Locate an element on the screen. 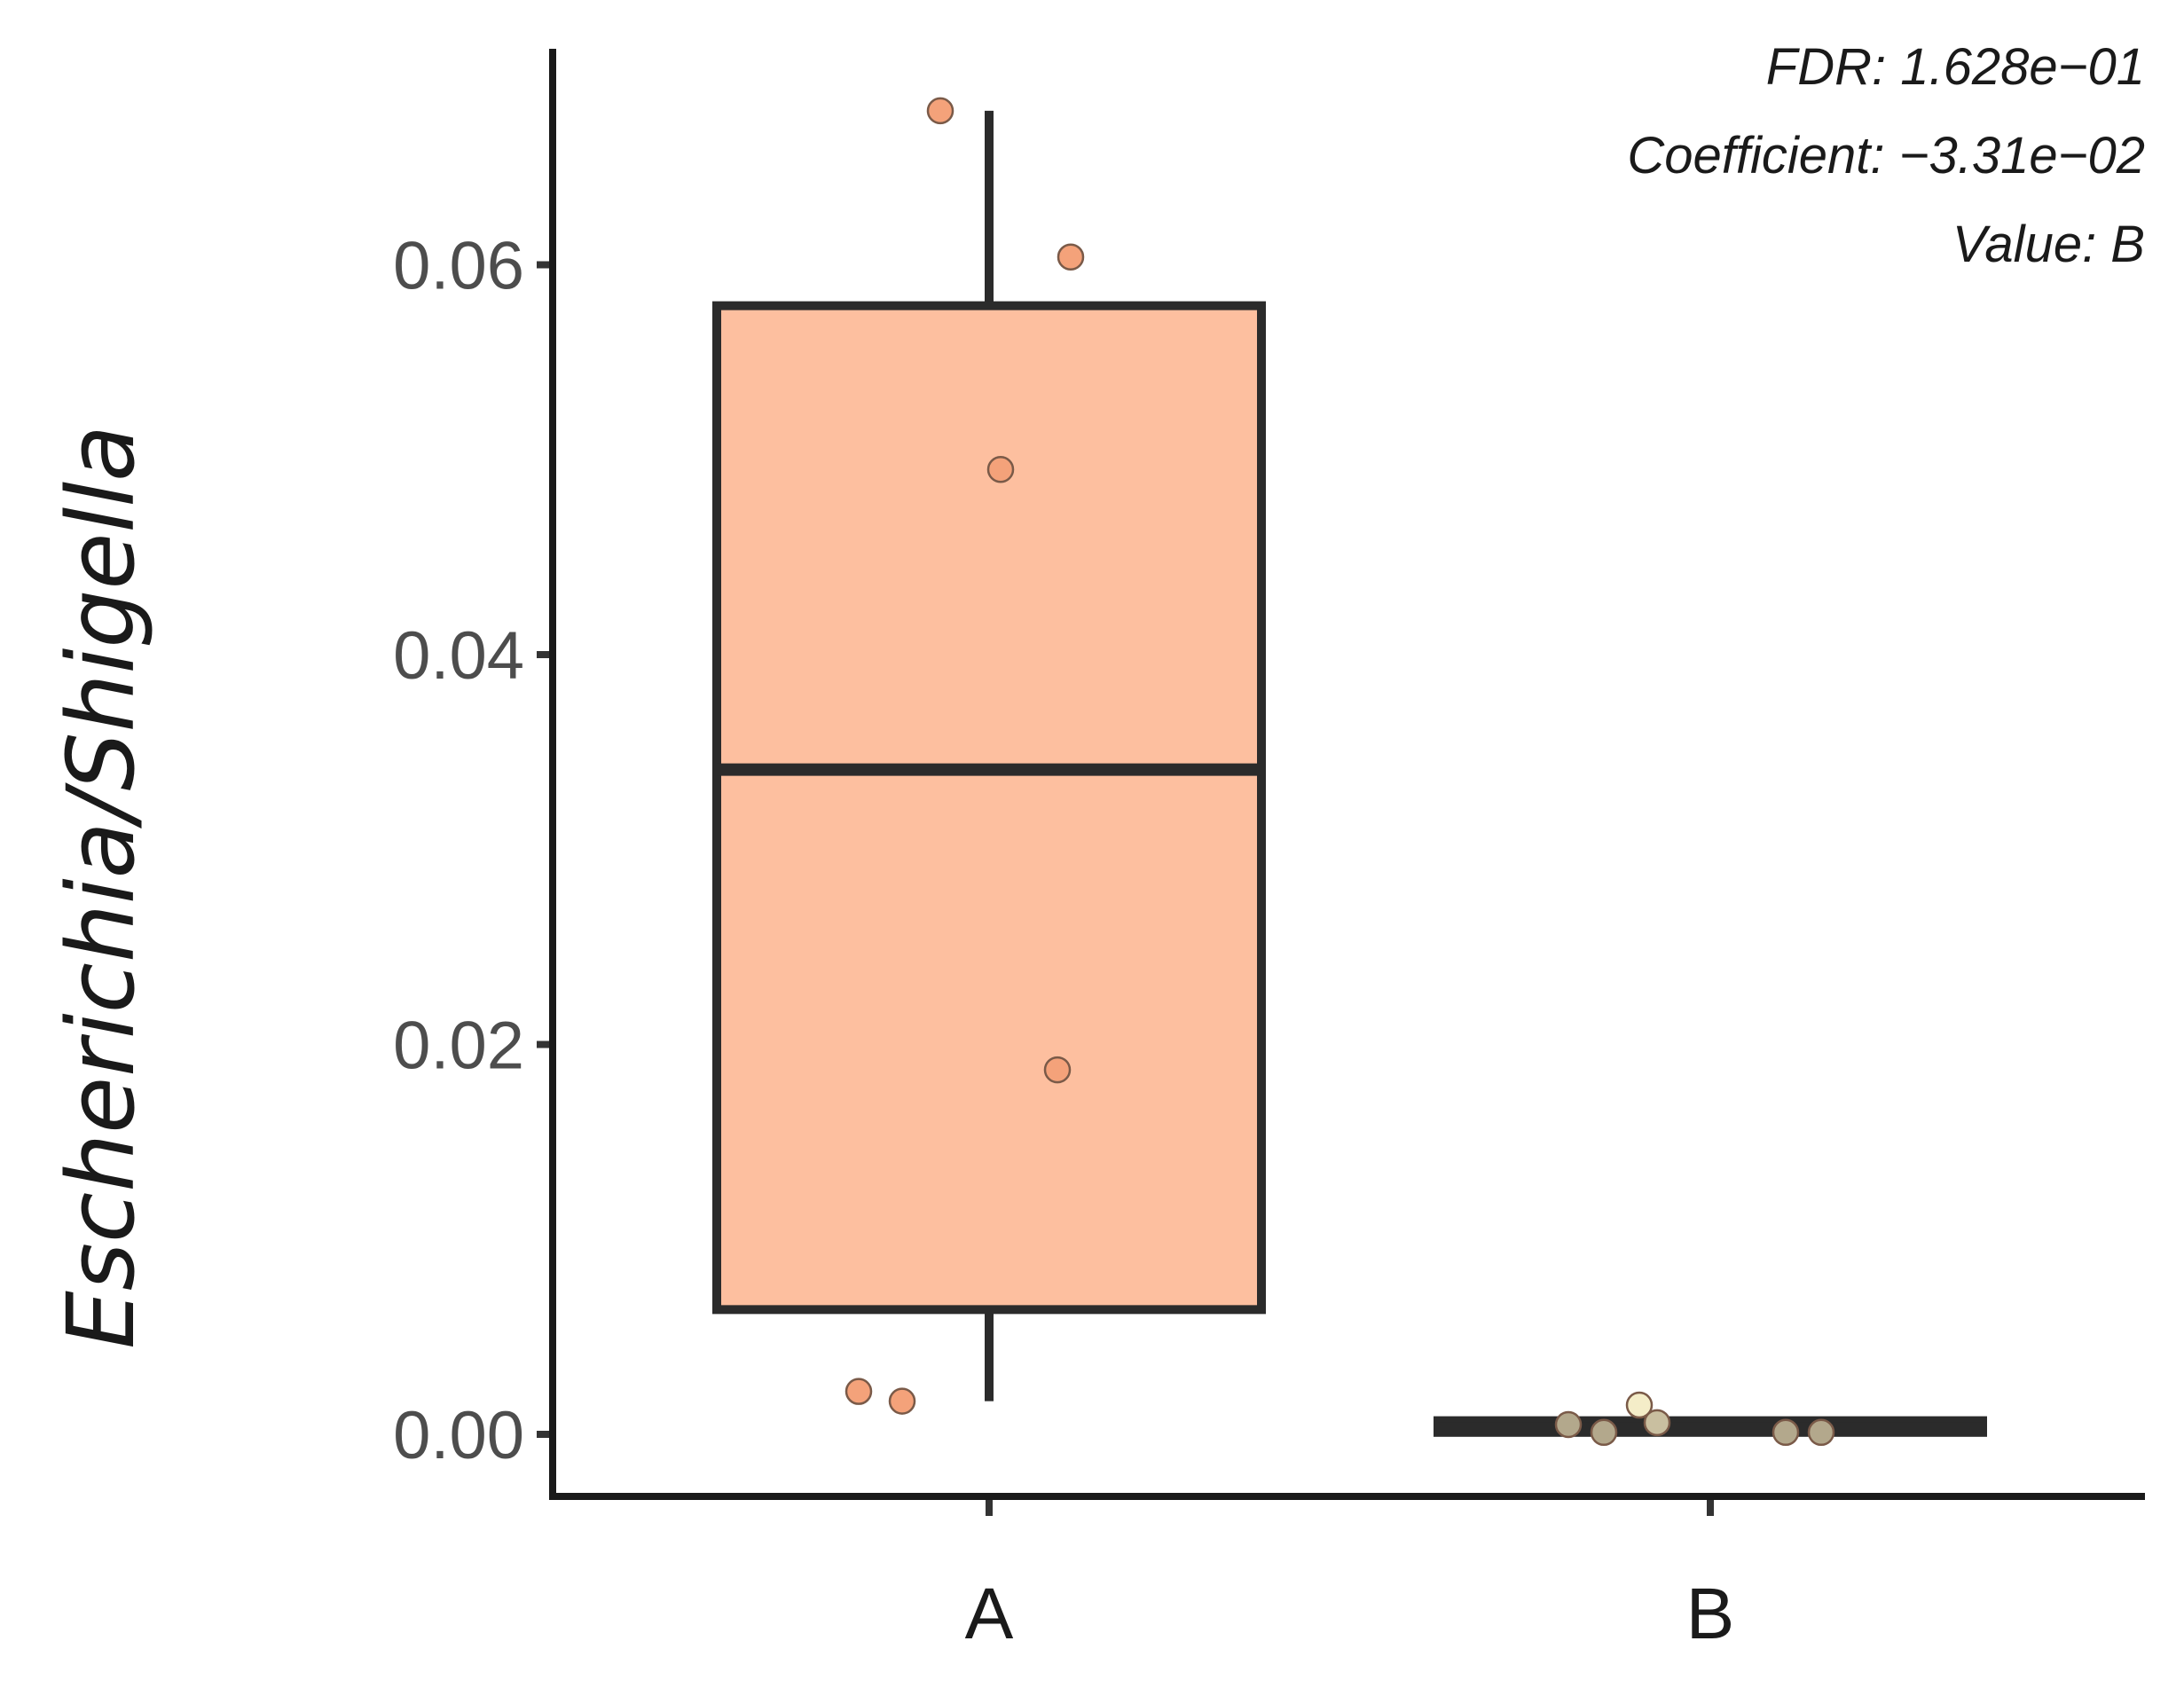  y-tick-label: 0.00 is located at coordinates (458, 1435).